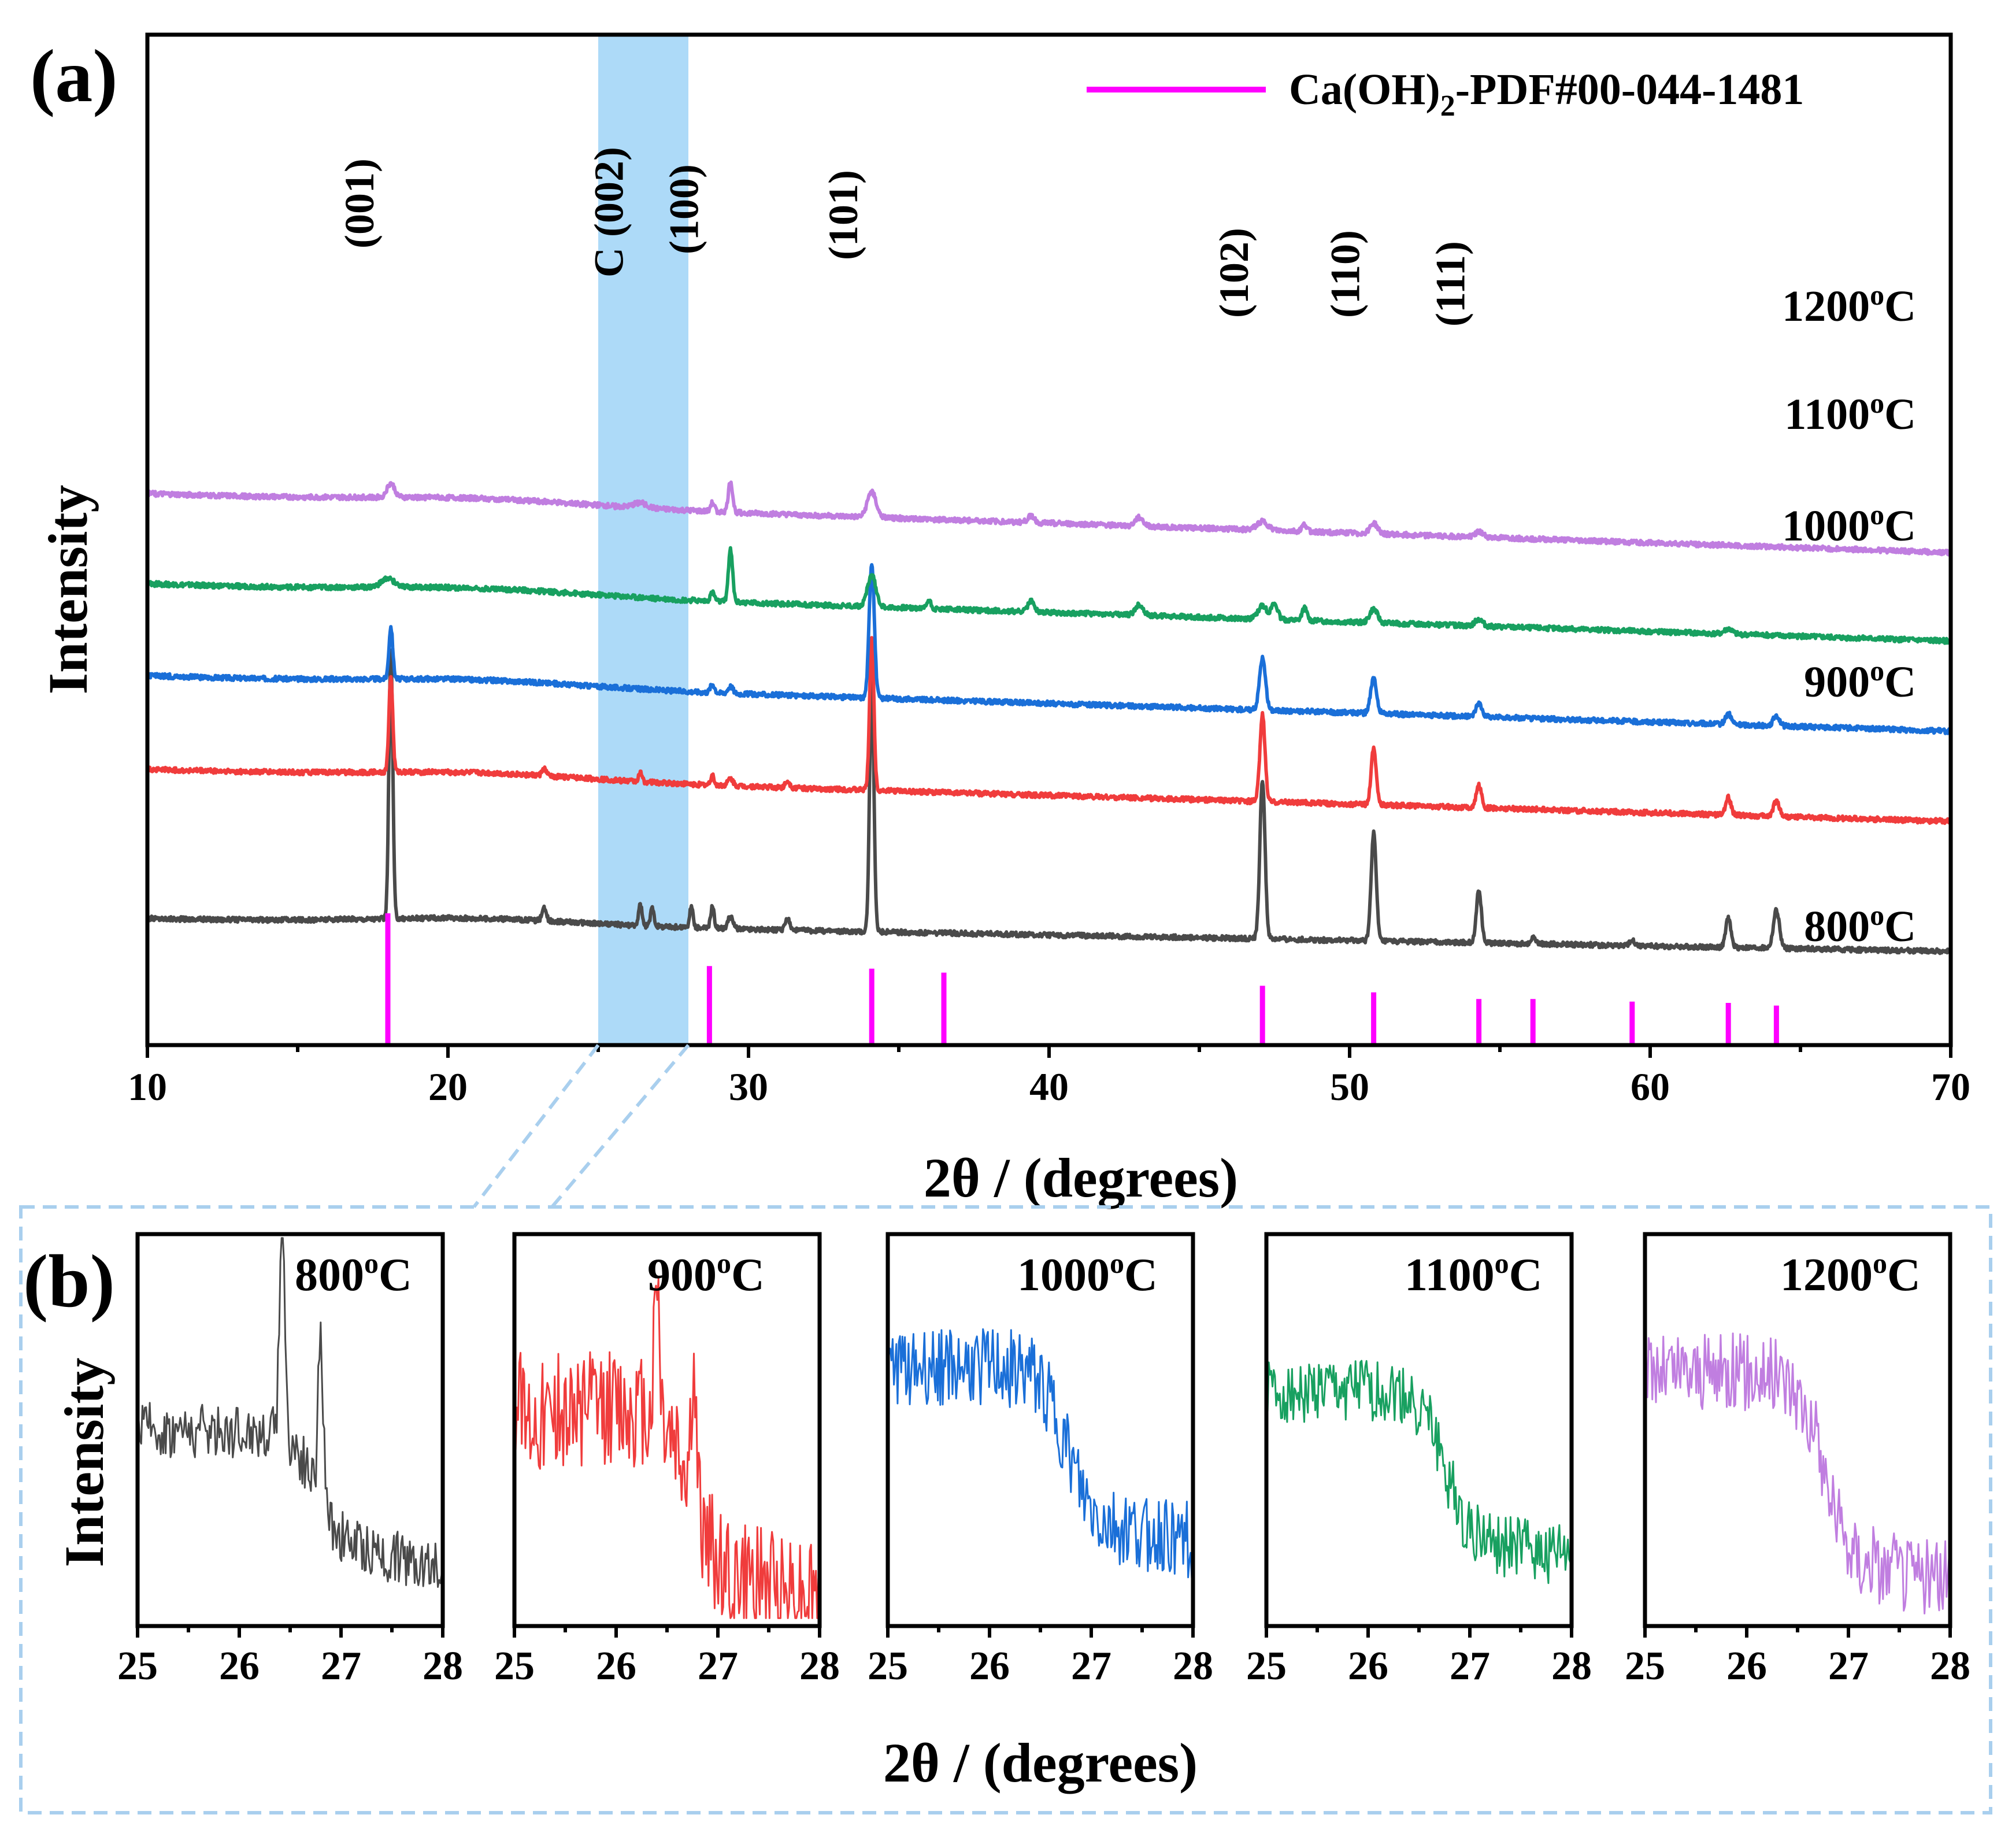  What do you see at coordinates (329, 1275) in the screenshot?
I see `inset-title-value: 800` at bounding box center [329, 1275].